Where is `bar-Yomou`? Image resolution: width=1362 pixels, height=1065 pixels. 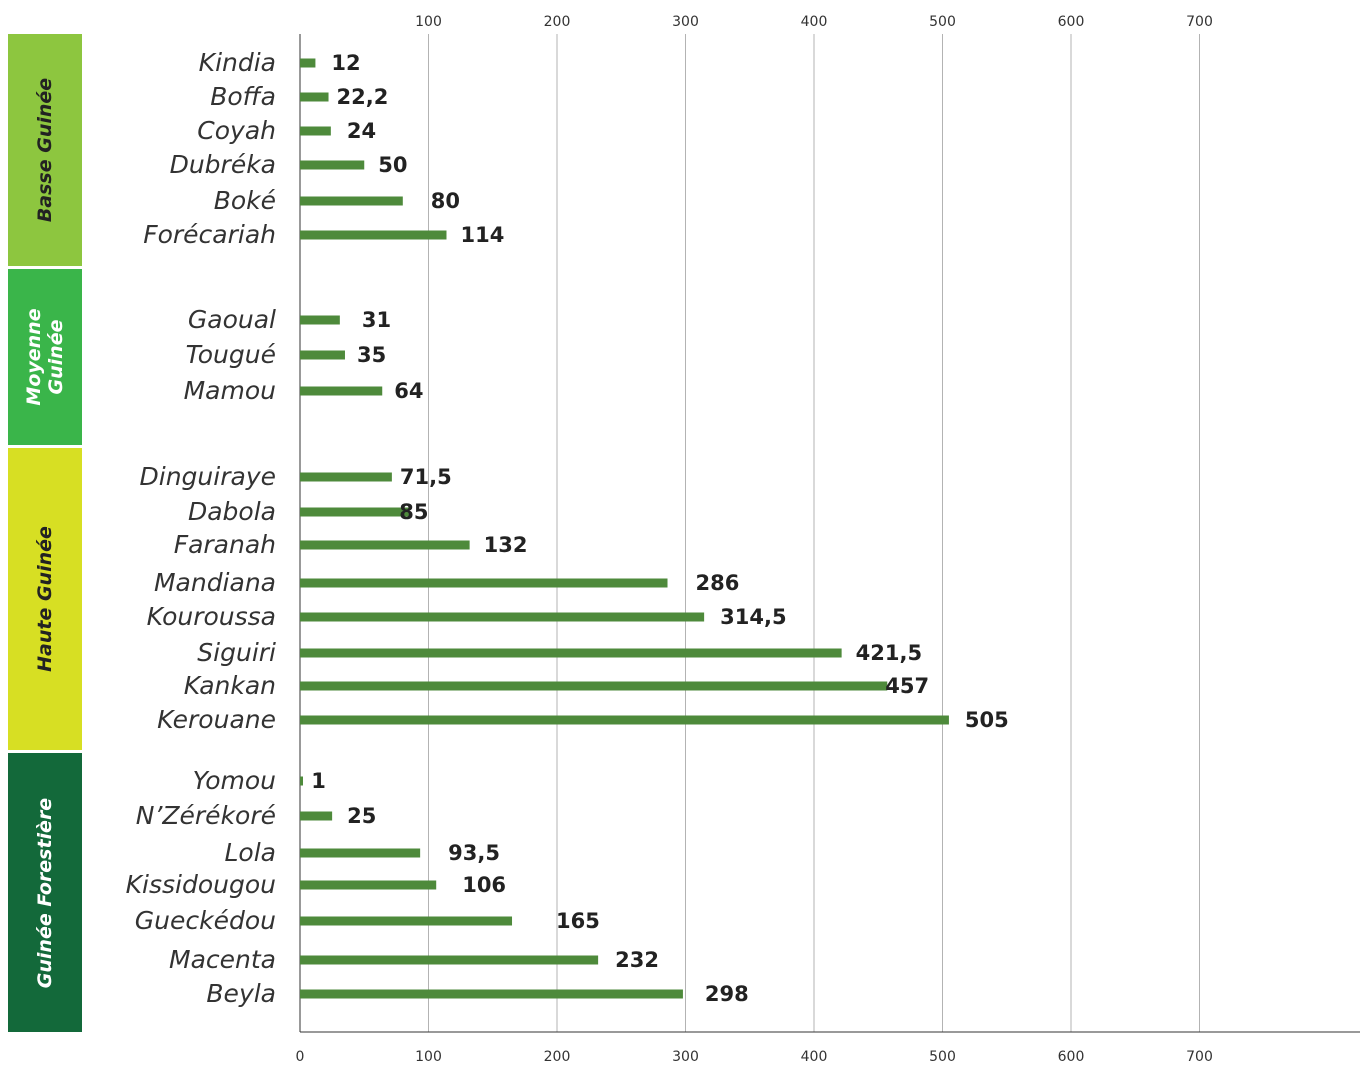 bar-Yomou is located at coordinates (301, 781).